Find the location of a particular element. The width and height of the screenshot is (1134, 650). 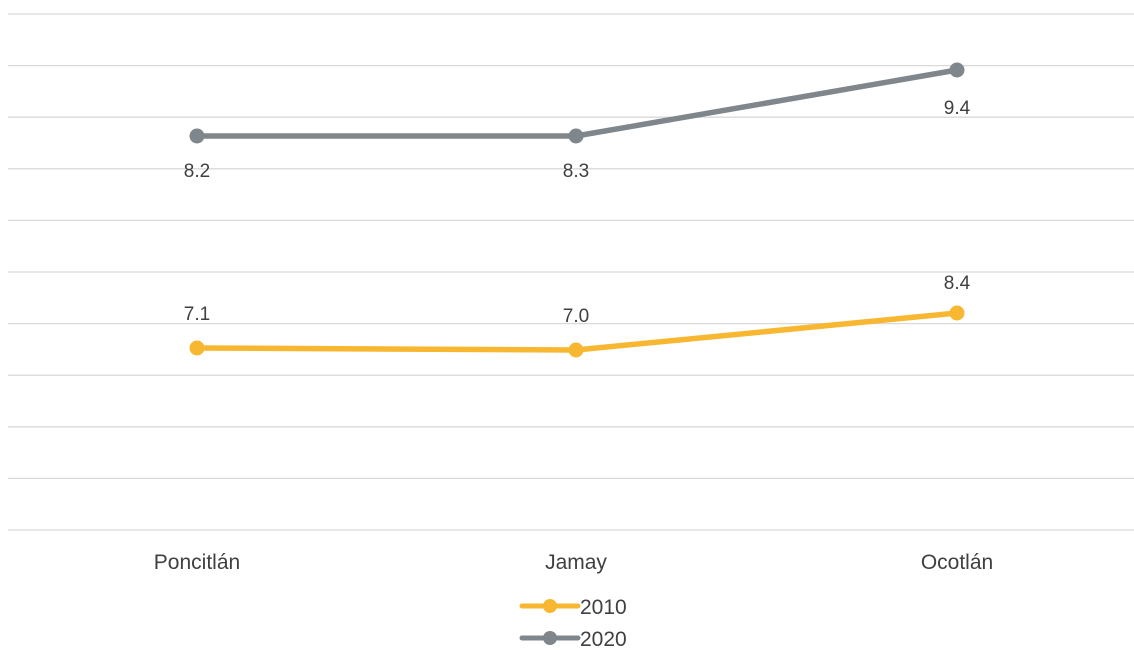

series-line-2020 is located at coordinates (577, 103).